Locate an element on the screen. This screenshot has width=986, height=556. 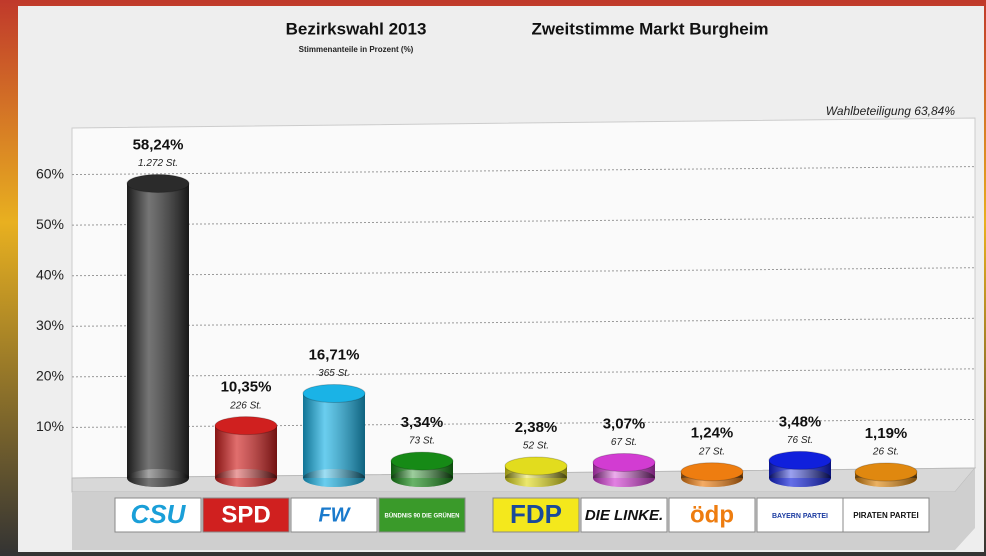
value-label: 16,71% is located at coordinates (334, 354).